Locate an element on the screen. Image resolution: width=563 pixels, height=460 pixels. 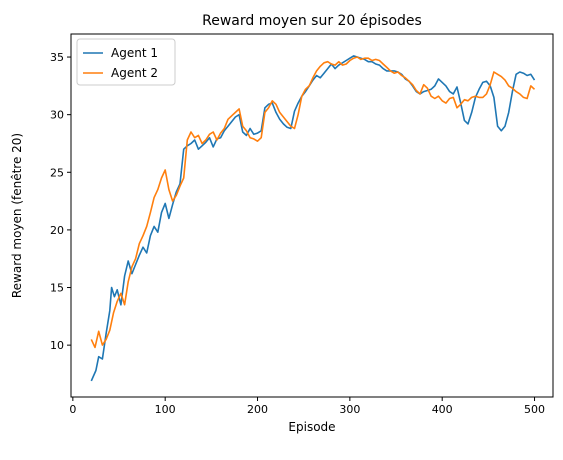
y-tick-label: 30 is located at coordinates (57, 115).